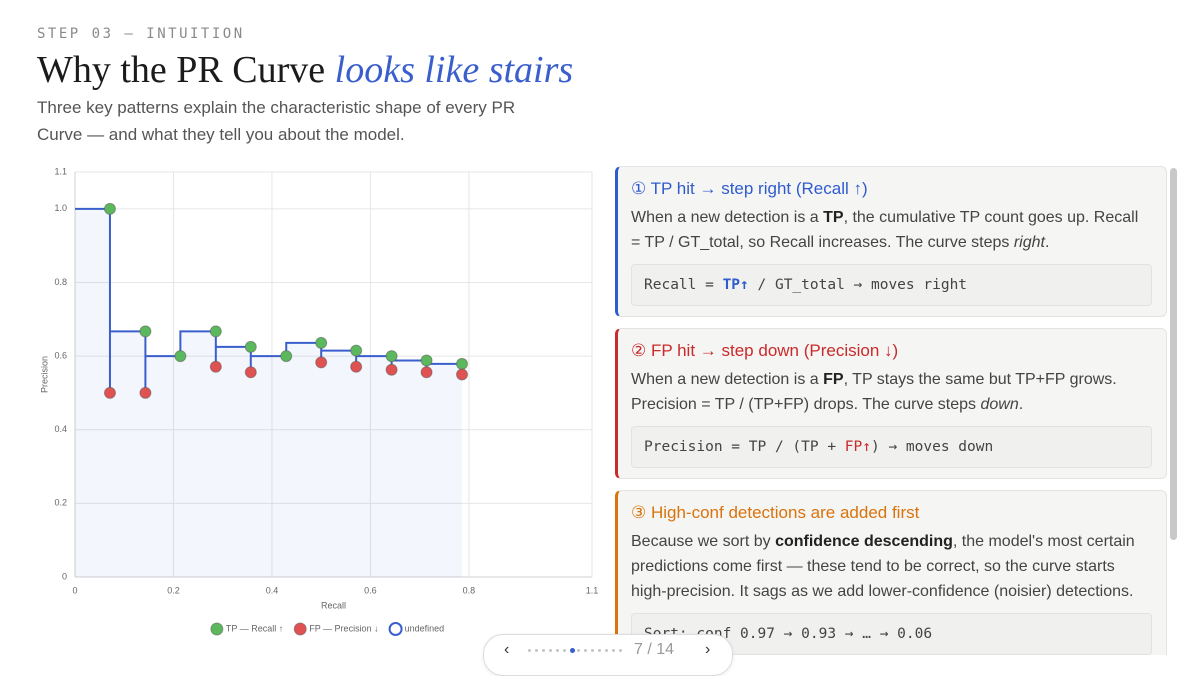  I want to click on code: Precision = TP / (TP + FP↑) → moves down, so click(891, 447).